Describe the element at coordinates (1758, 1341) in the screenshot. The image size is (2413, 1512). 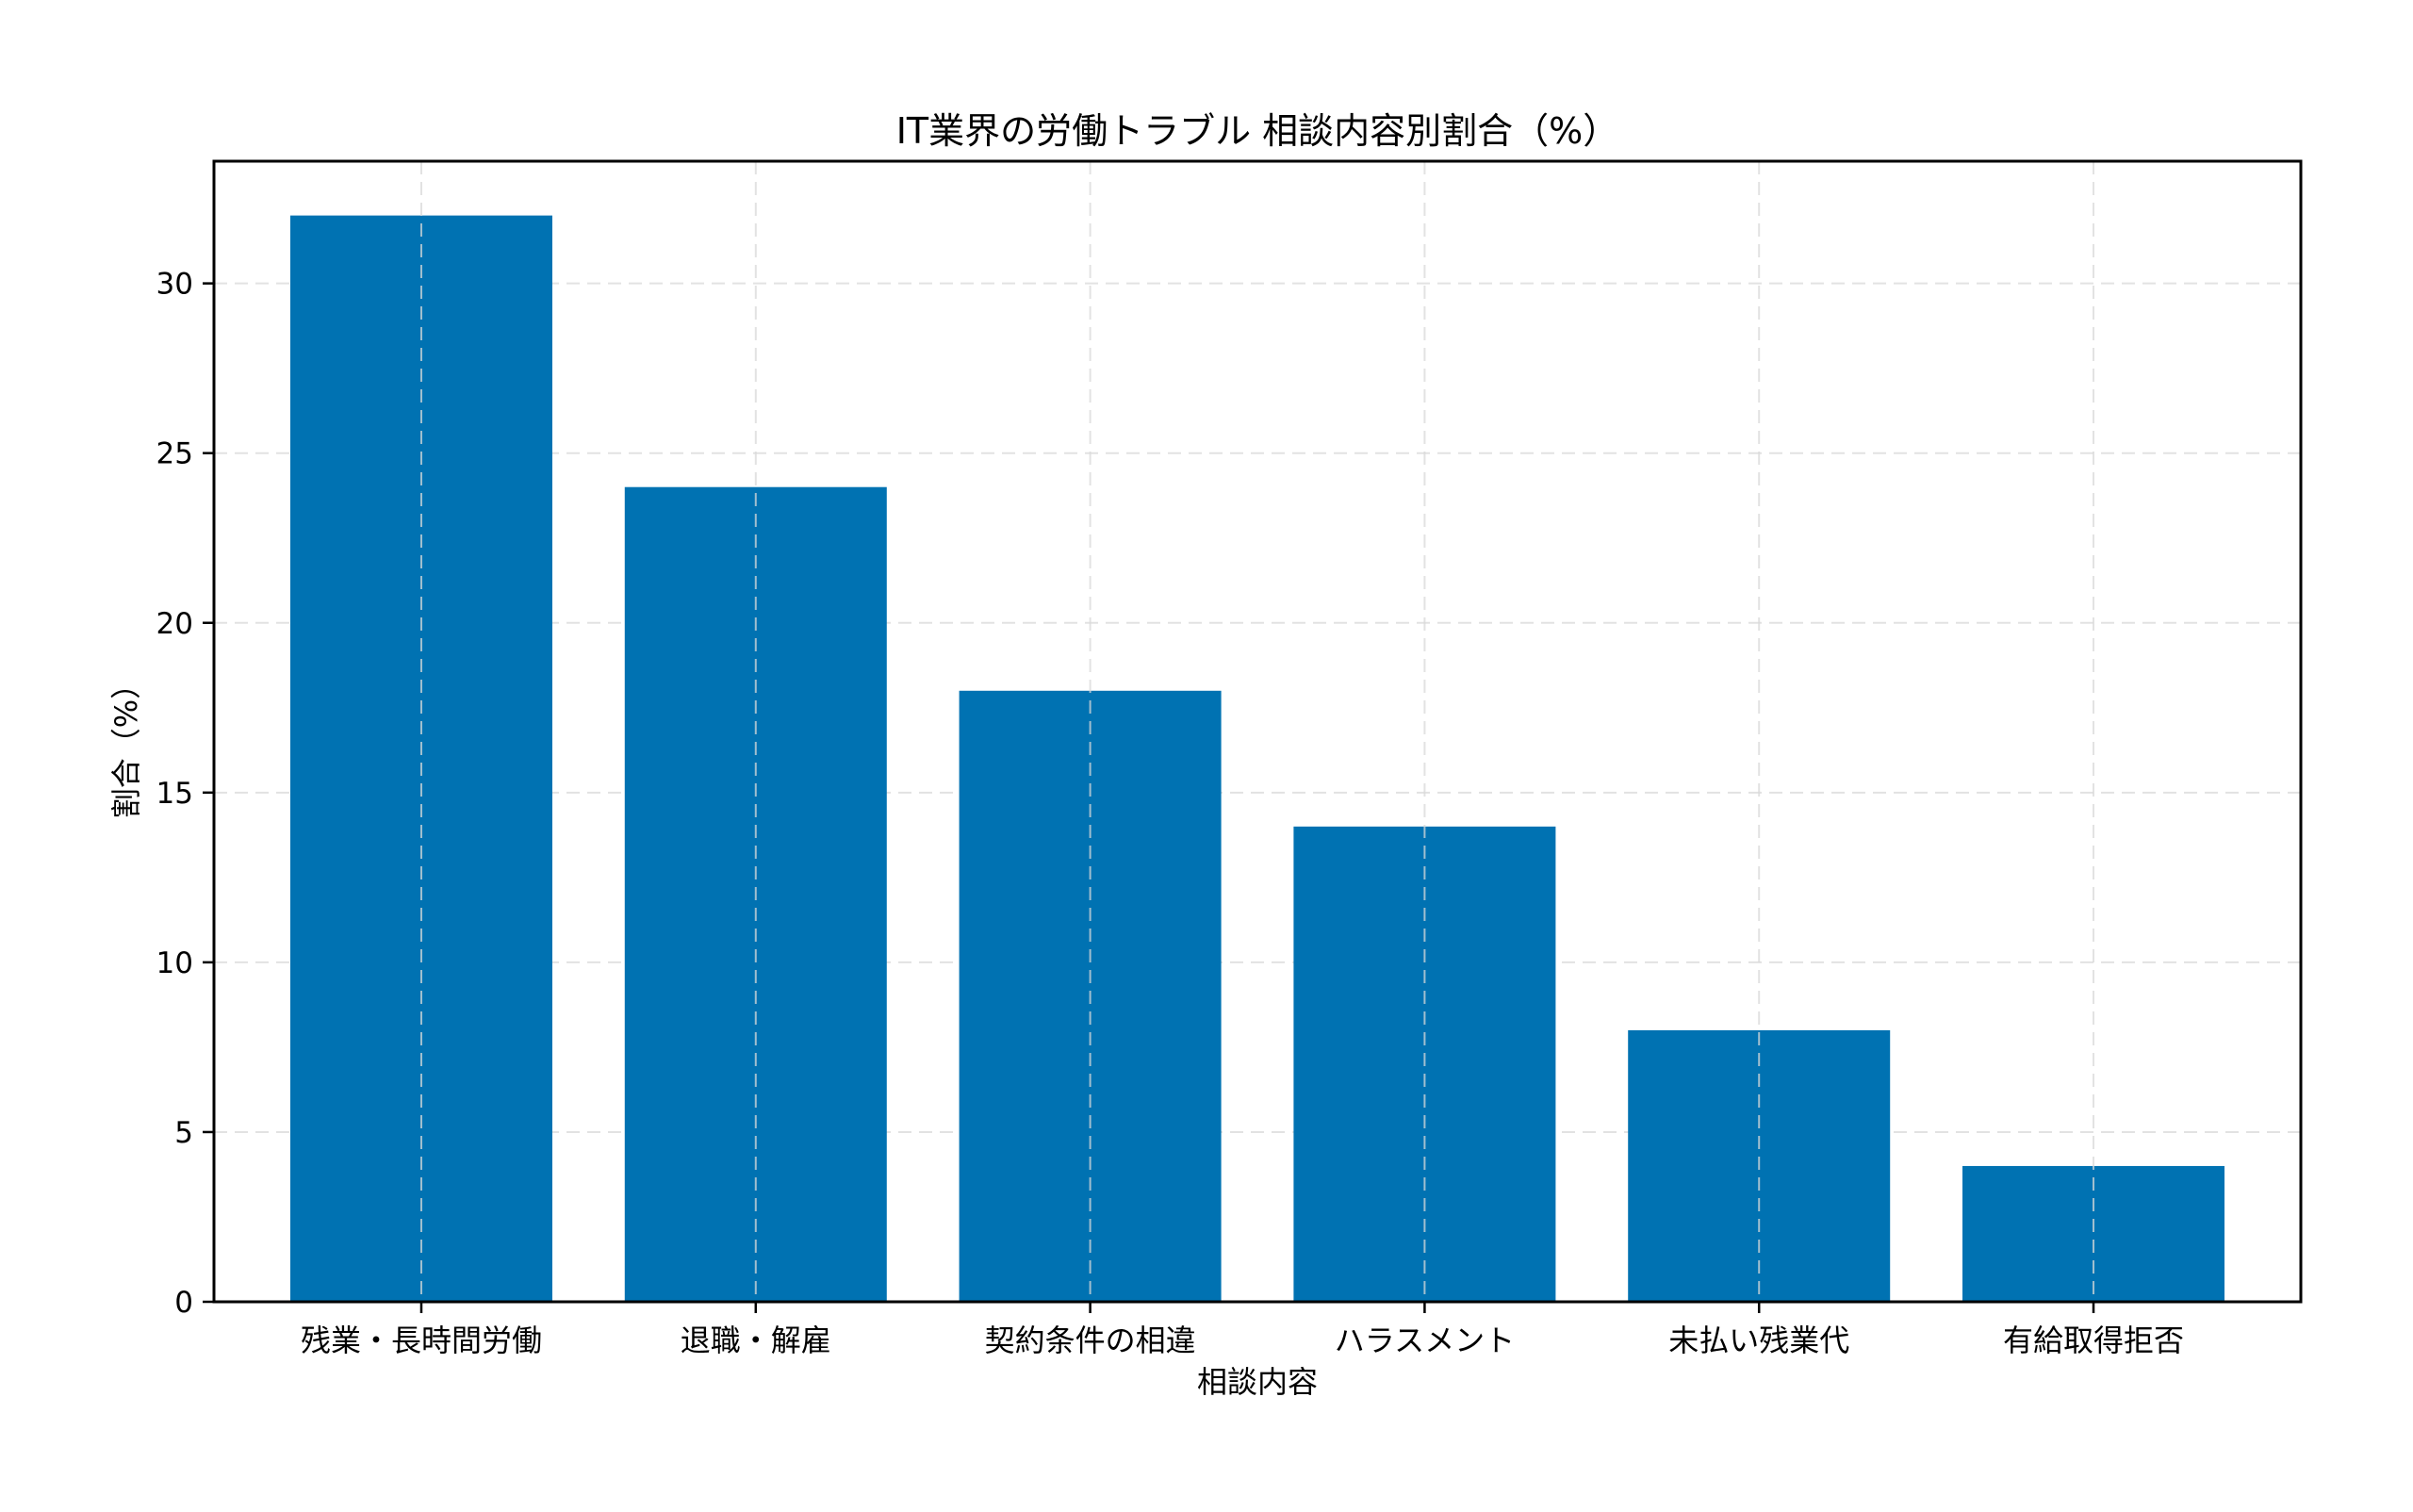
I see `x-tick-label: 未払い残業代` at that location.